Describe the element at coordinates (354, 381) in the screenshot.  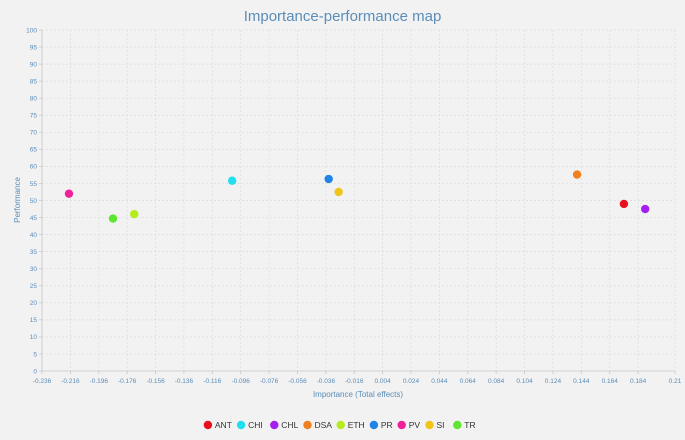
I see `x-tick-label: -0.016` at that location.